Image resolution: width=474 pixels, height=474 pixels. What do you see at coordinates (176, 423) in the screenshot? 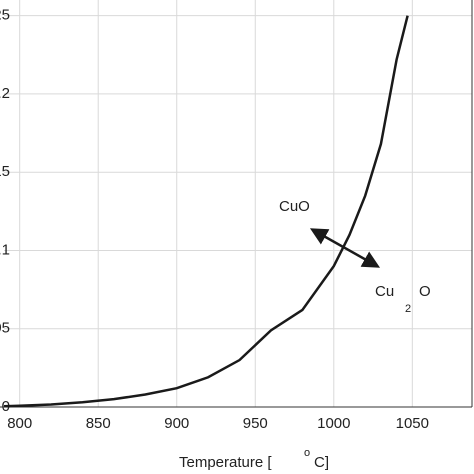
I see `x-tick-label: 900` at bounding box center [176, 423].